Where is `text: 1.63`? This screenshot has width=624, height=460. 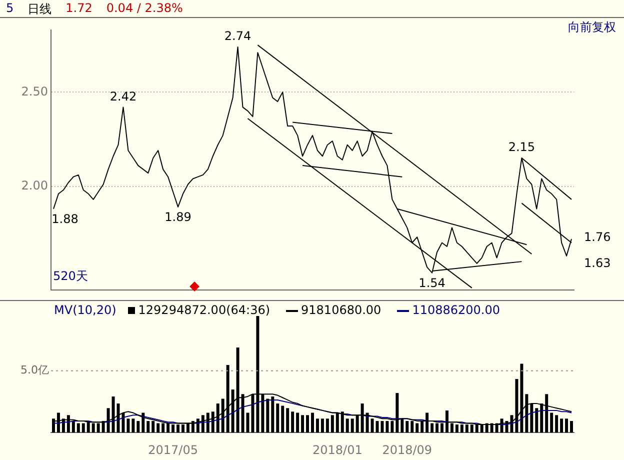
text: 1.63 is located at coordinates (597, 263).